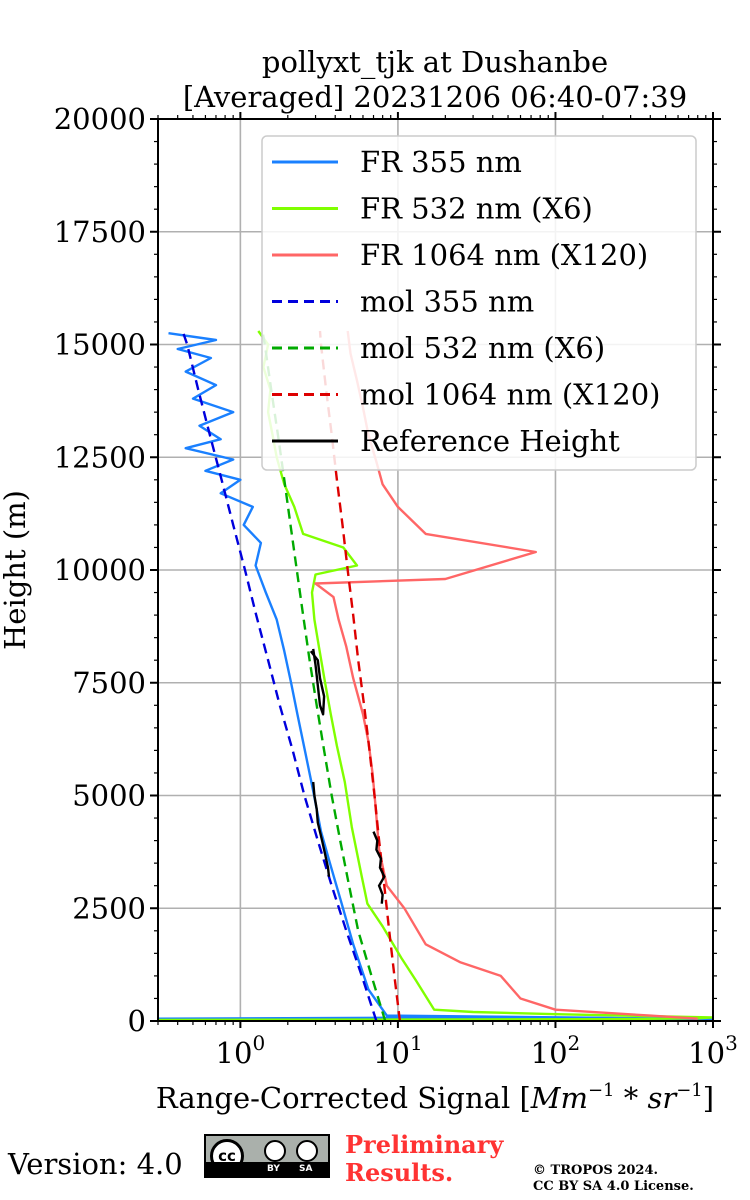  I want to click on badge-sa-label: SA, so click(306, 1169).